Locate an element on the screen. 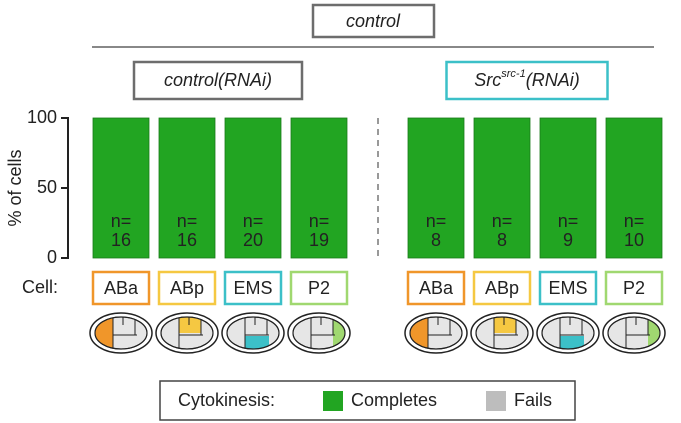  title-box is located at coordinates (373, 21).